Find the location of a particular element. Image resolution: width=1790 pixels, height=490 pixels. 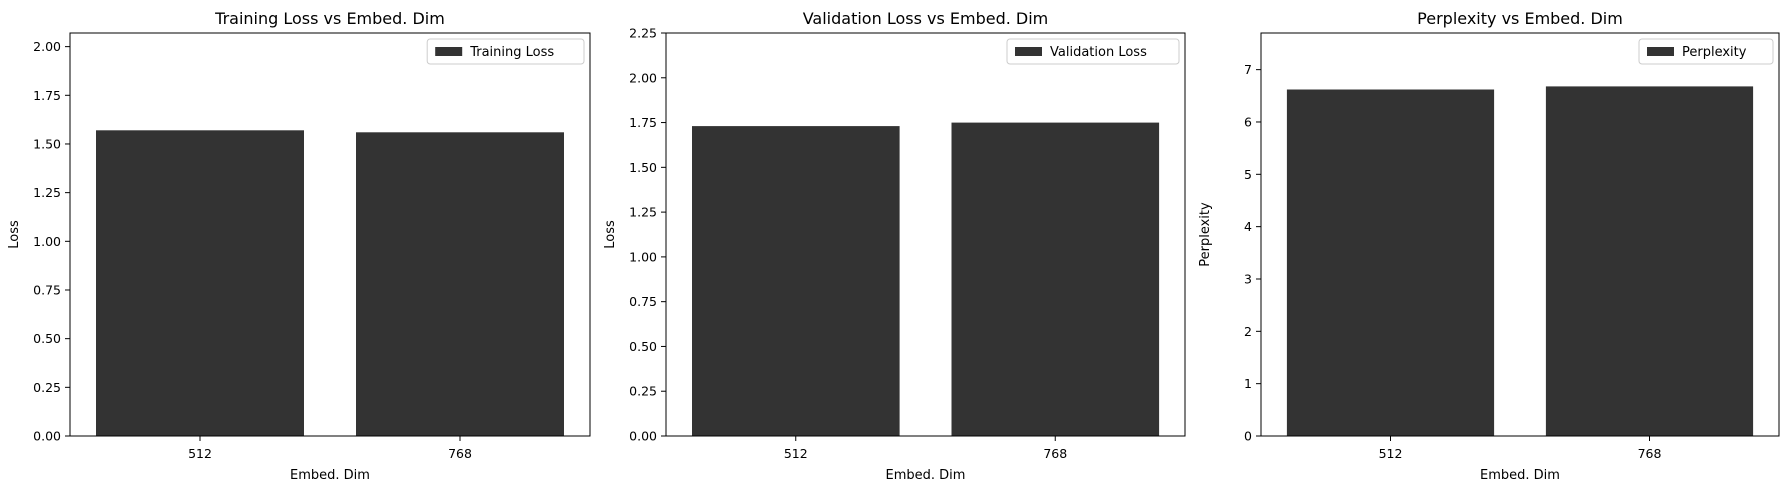

y-tick-label: 0 is located at coordinates (1248, 436).